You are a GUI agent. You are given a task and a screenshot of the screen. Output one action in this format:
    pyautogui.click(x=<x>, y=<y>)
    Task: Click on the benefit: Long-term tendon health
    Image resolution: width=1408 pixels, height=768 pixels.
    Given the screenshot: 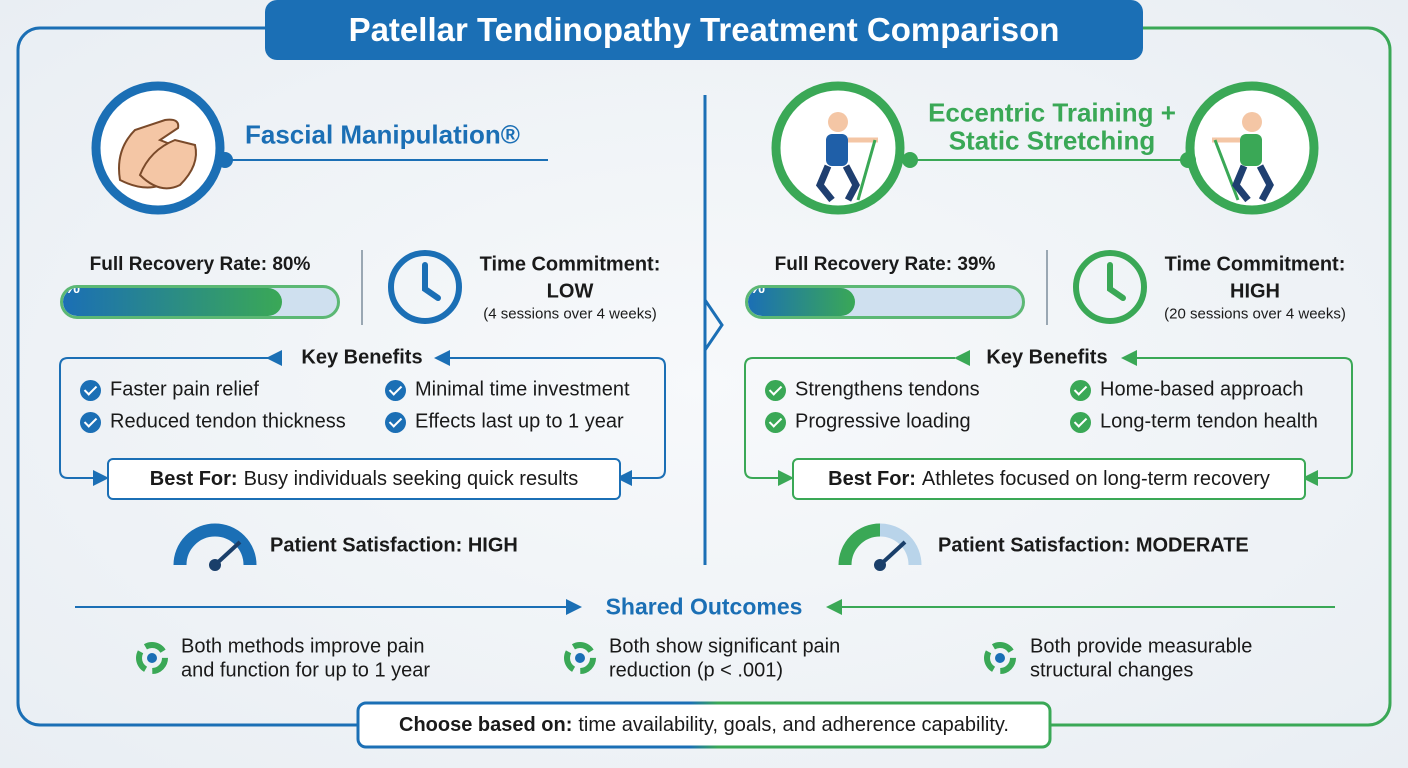 What is the action you would take?
    pyautogui.click(x=1209, y=421)
    